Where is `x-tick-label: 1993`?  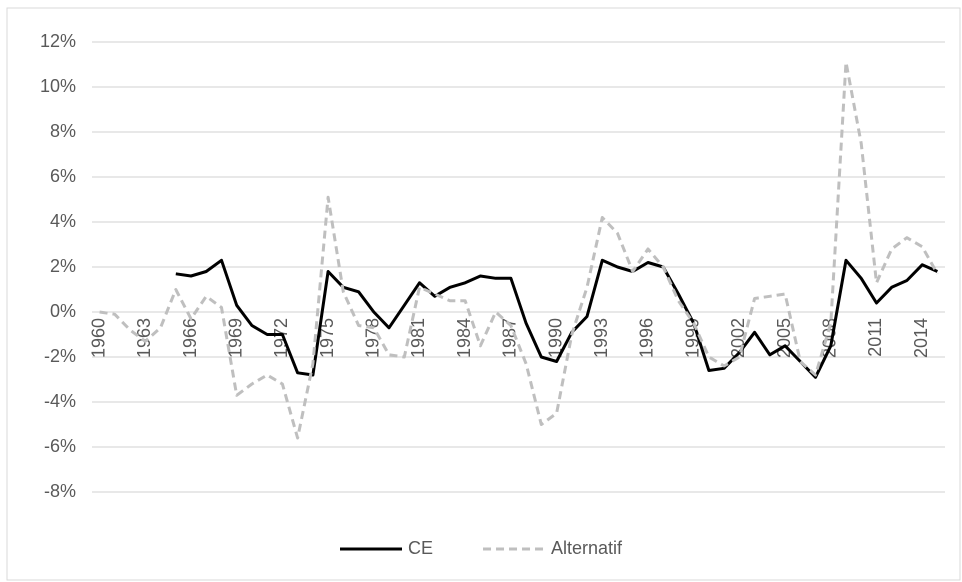
x-tick-label: 1993 is located at coordinates (601, 338).